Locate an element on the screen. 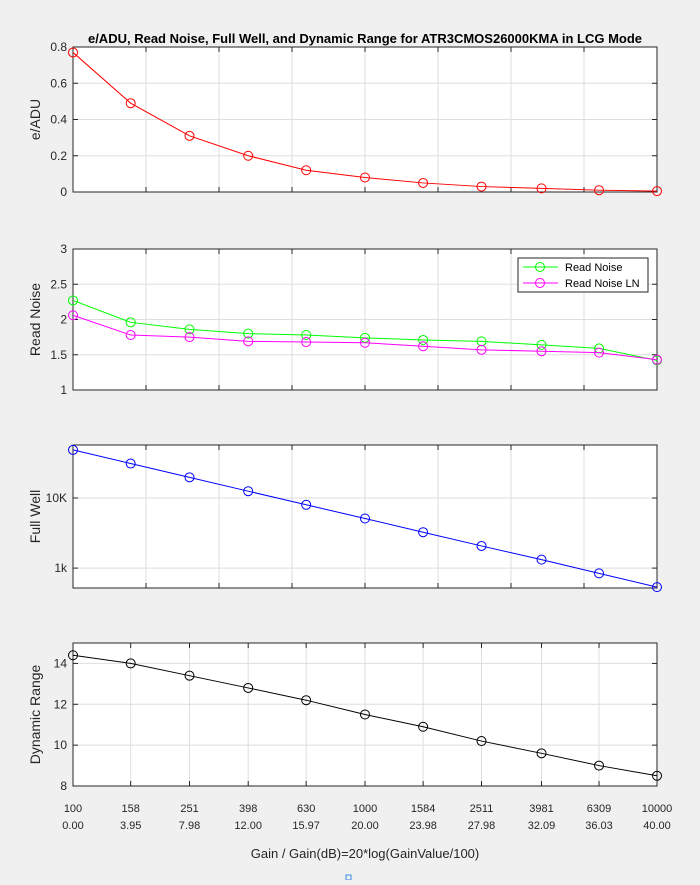  x-tick-label-gain: 1584 is located at coordinates (423, 809).